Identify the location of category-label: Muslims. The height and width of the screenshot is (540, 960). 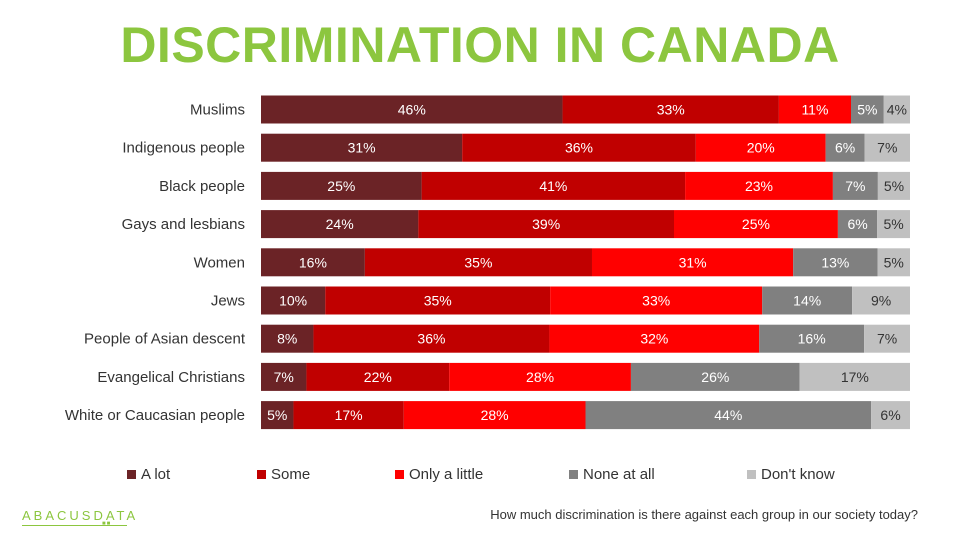
(217, 110).